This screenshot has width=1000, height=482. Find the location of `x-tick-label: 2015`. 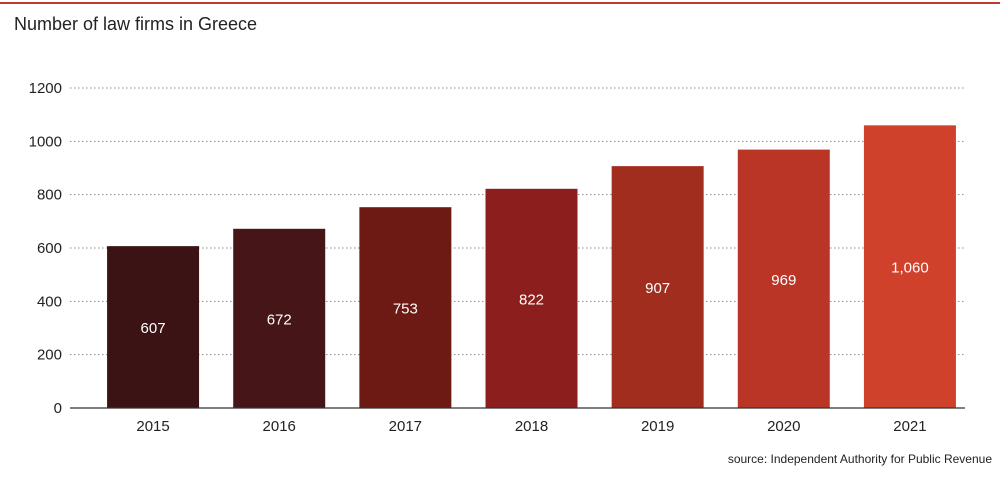

x-tick-label: 2015 is located at coordinates (152, 426).